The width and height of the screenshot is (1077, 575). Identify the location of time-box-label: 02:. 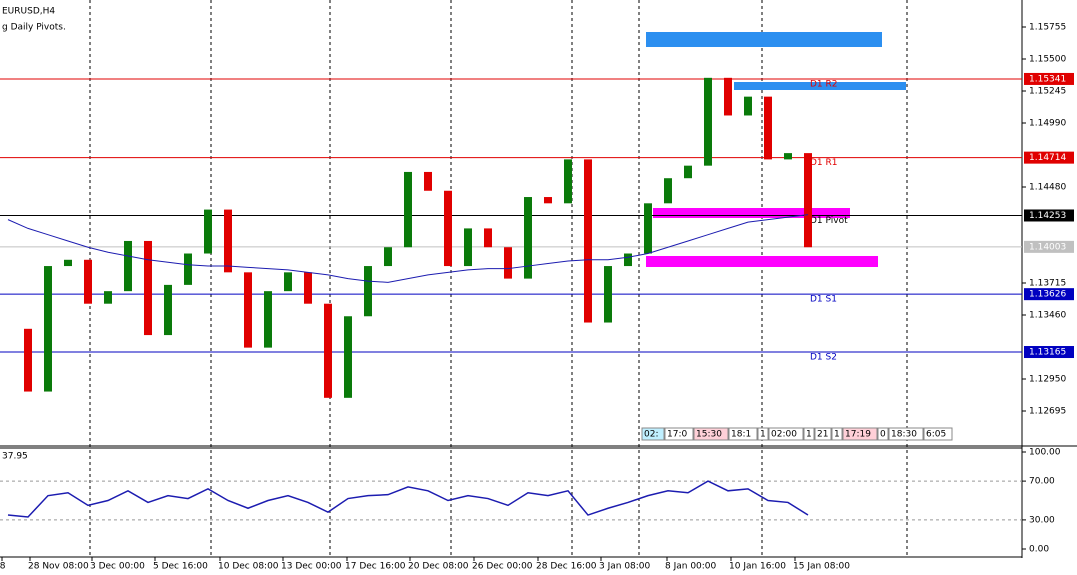
(651, 435).